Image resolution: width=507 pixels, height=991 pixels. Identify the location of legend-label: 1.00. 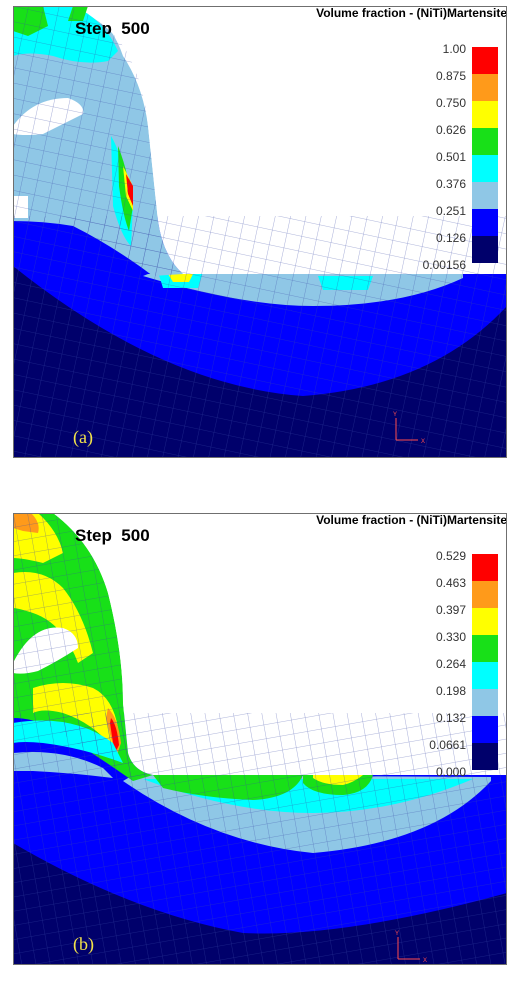
(454, 49).